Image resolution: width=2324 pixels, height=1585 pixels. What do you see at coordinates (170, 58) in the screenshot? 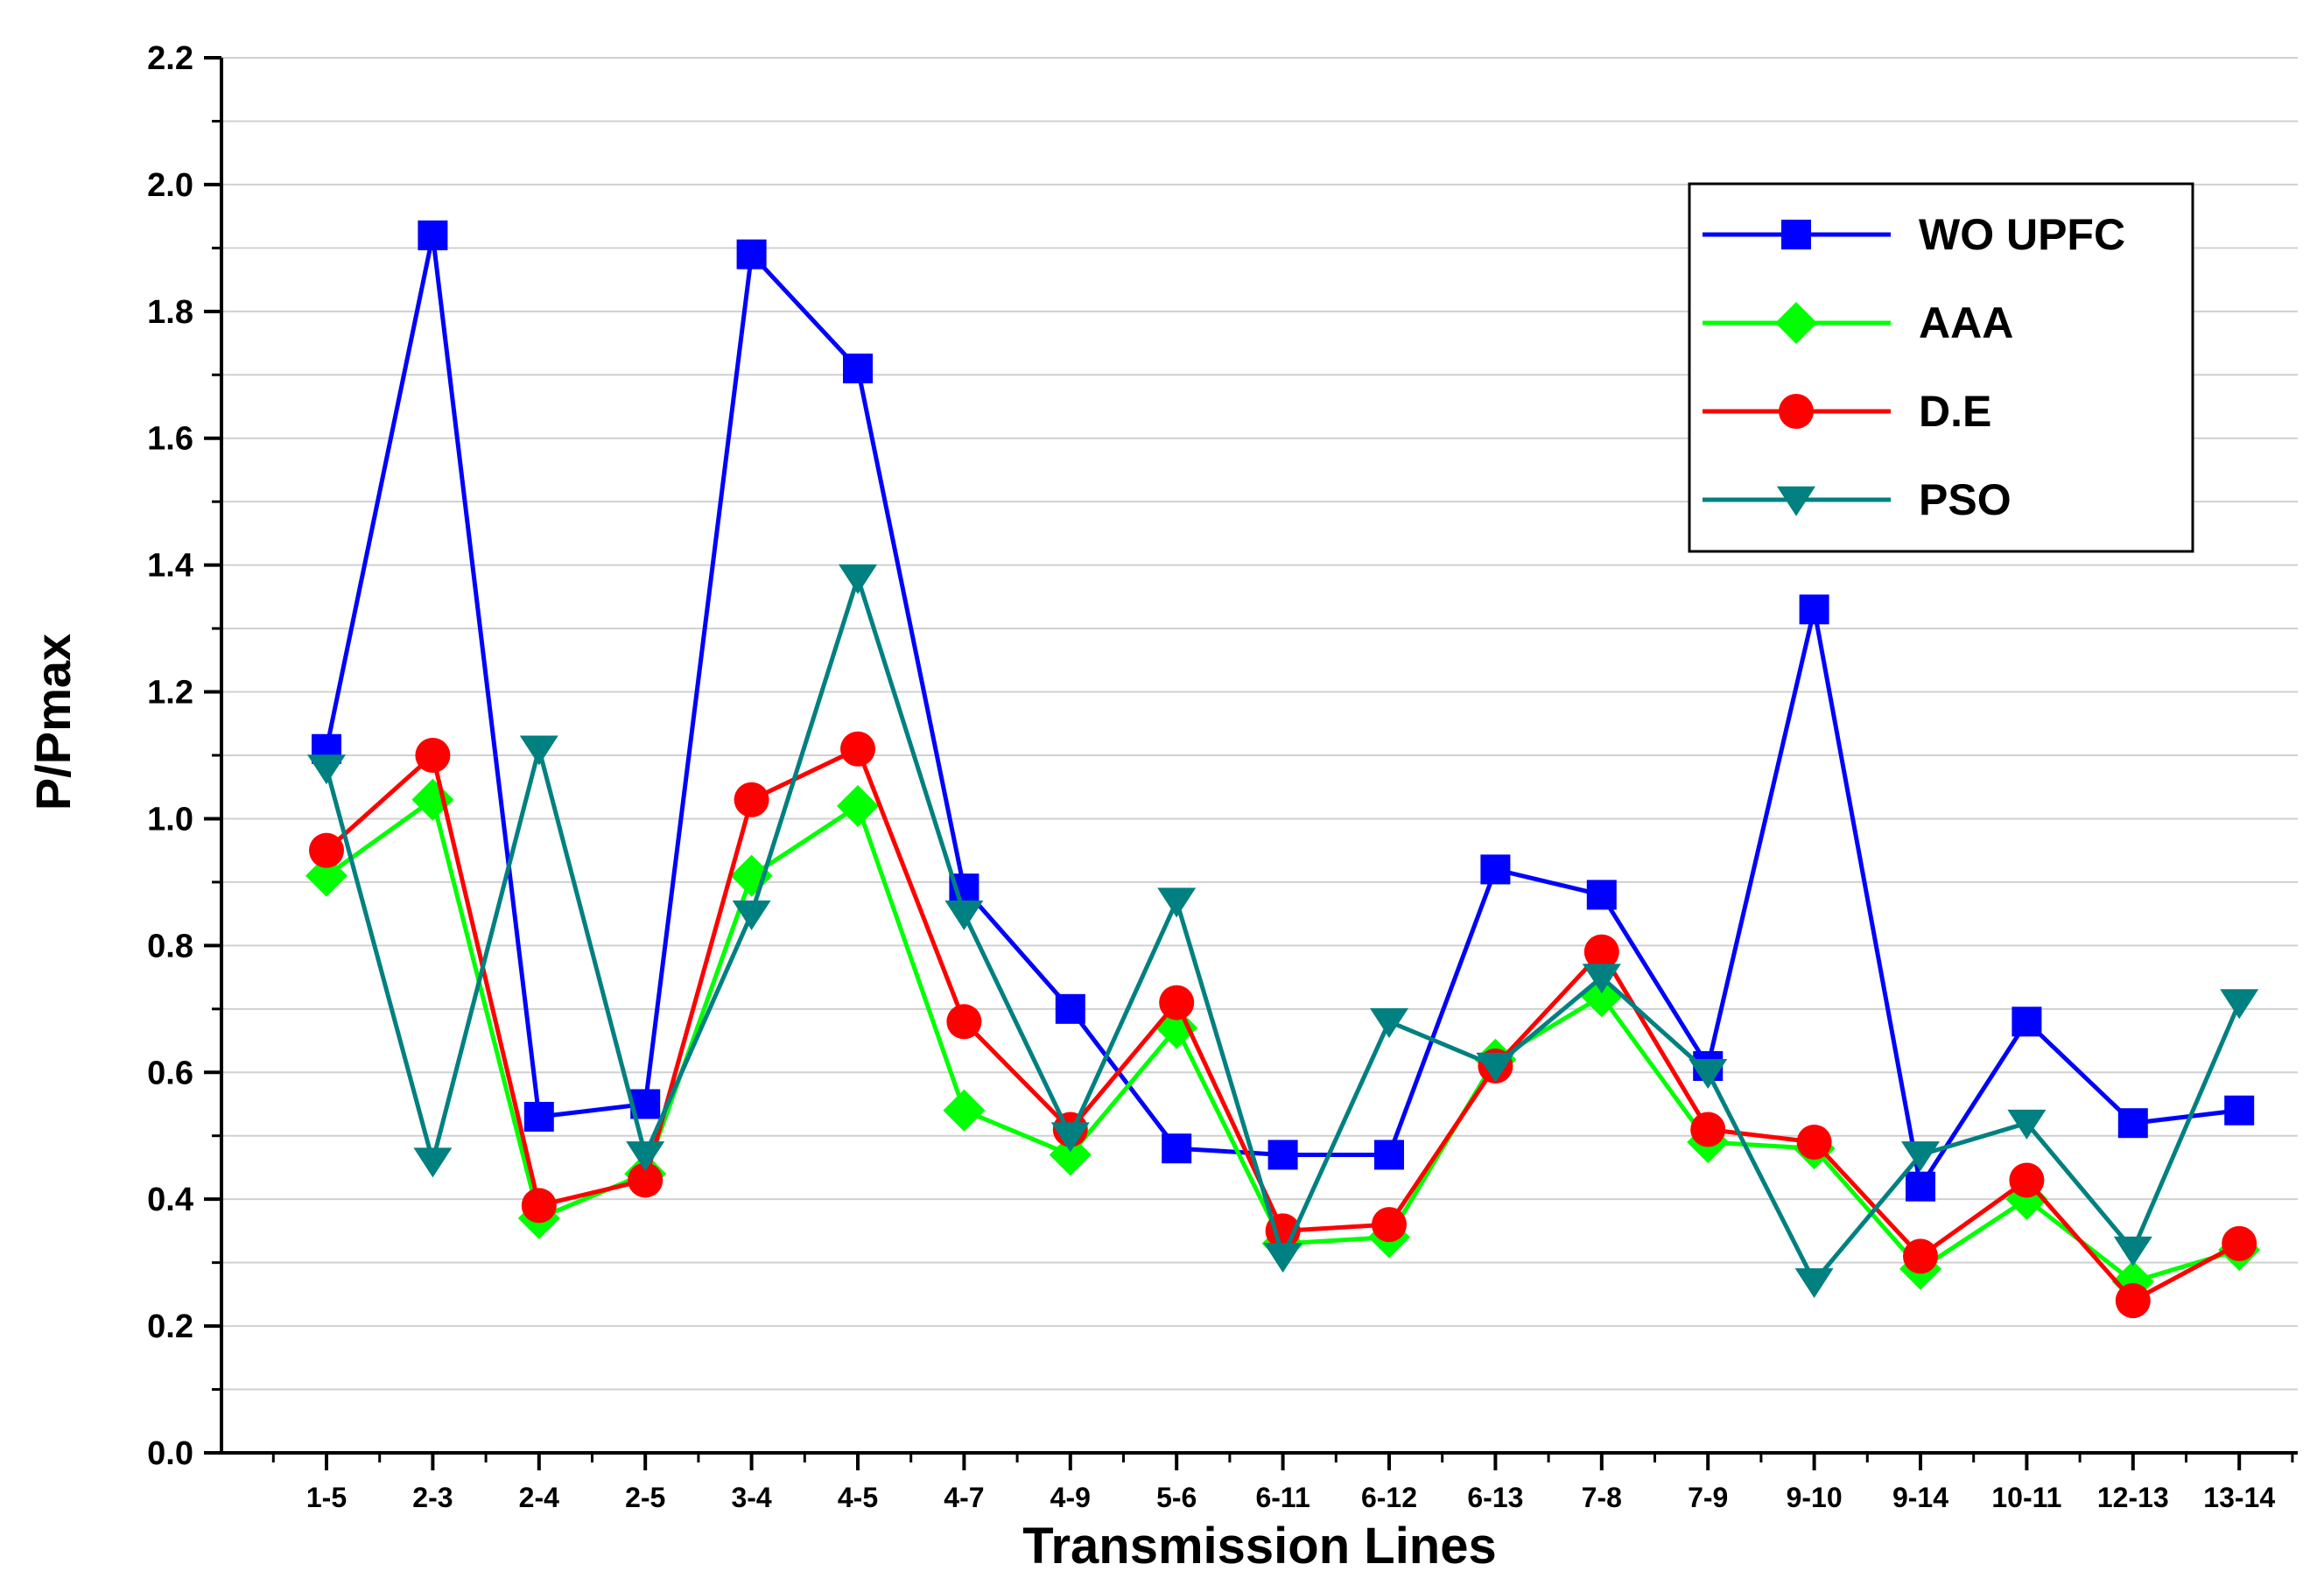
I see `y-tick-label: 2.2` at bounding box center [170, 58].